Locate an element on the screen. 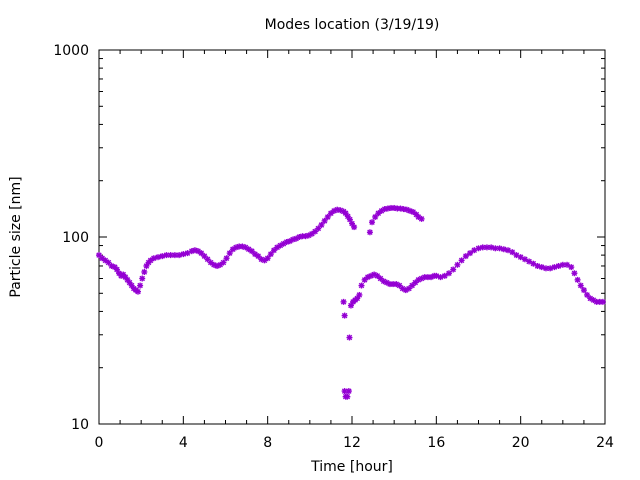 Image resolution: width=640 pixels, height=480 pixels. x-tick-label: 12 is located at coordinates (352, 443).